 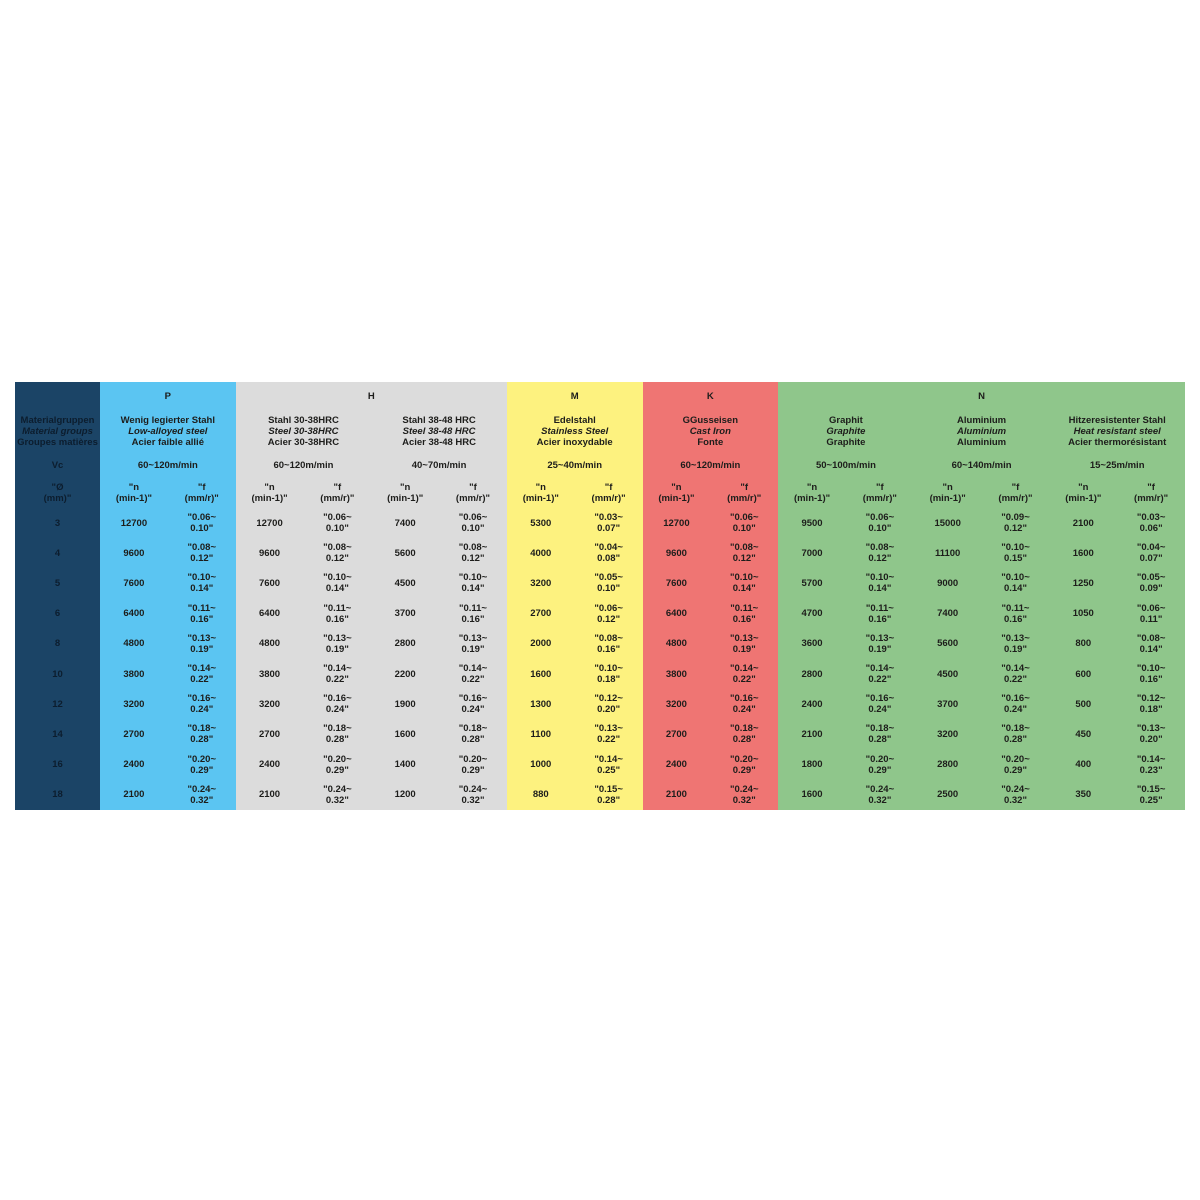 I want to click on feed-value-text: 0.09, so click(x=1151, y=588).